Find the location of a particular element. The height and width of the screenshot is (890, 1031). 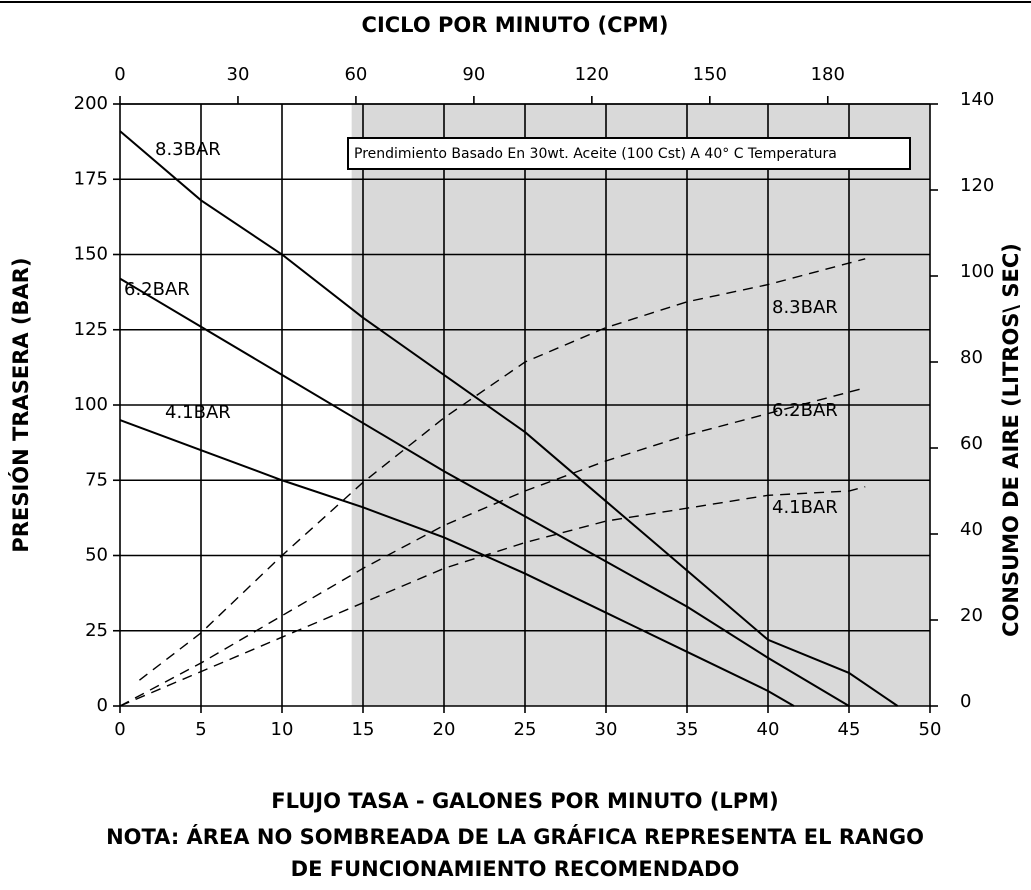

x-tick-label: 25 is located at coordinates (525, 729).